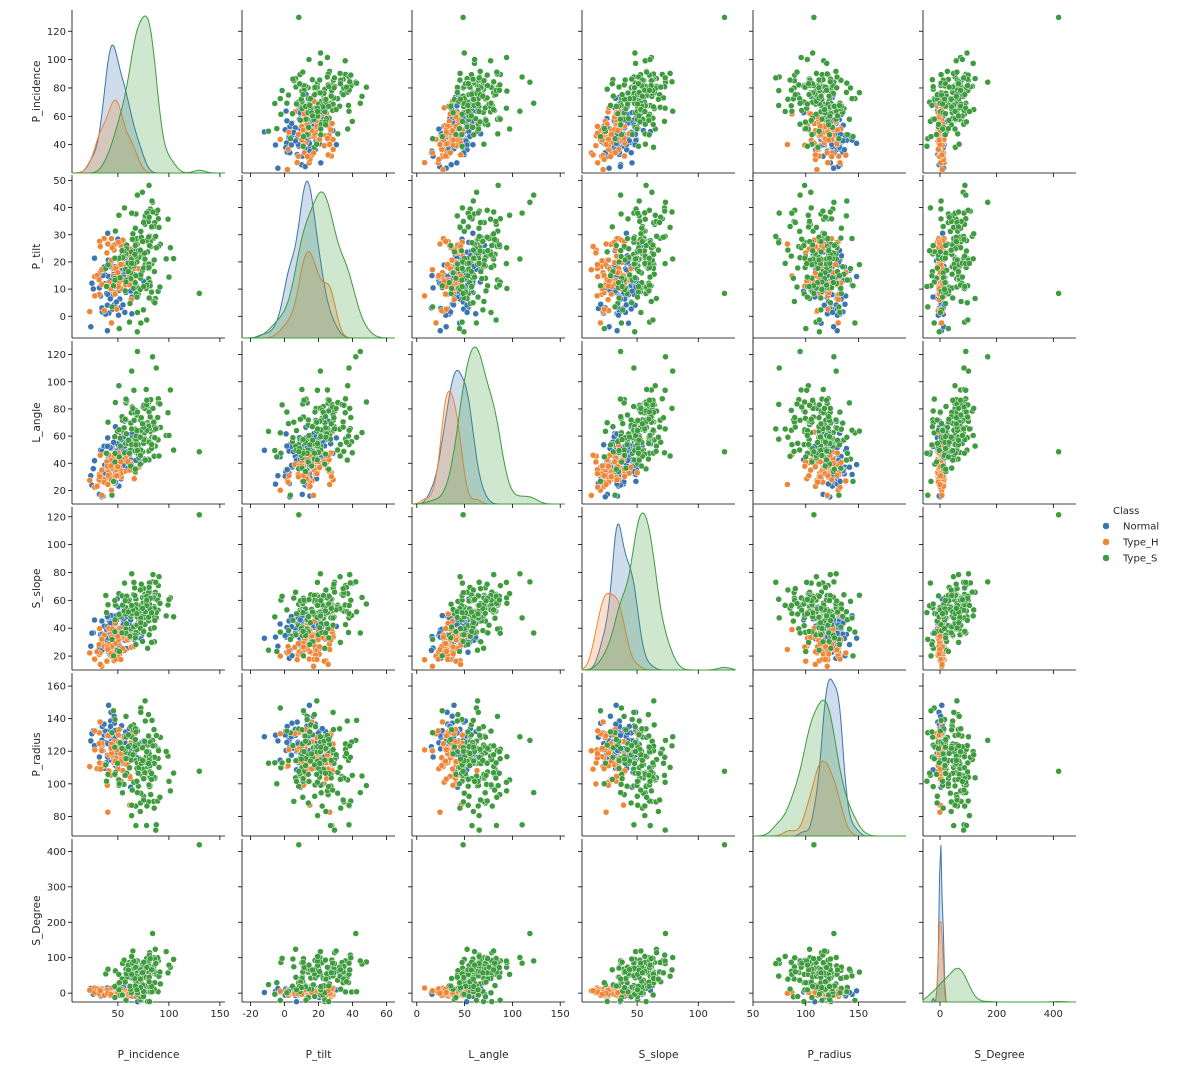 Image resolution: width=1188 pixels, height=1082 pixels. I want to click on y-tick-label: 10, so click(59, 290).